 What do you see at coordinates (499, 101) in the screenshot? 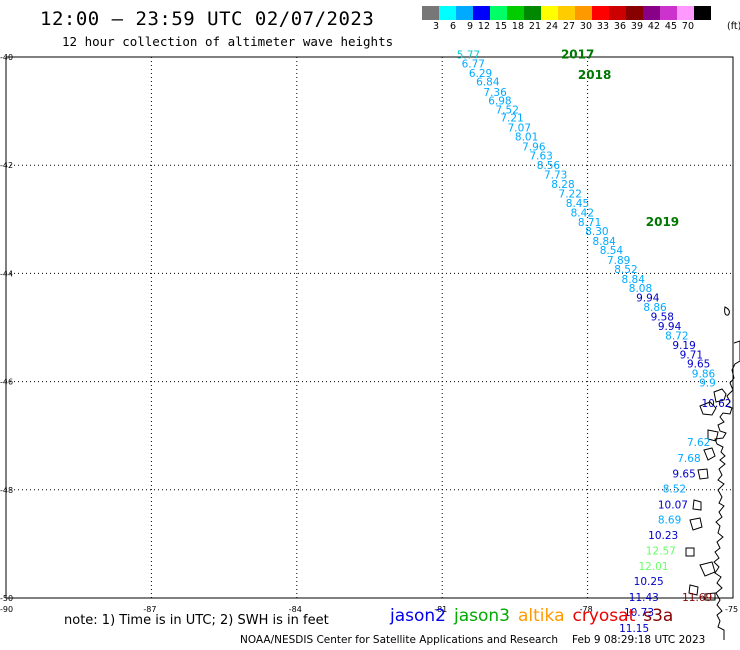
I see `wave-height-label: 6.98` at bounding box center [499, 101].